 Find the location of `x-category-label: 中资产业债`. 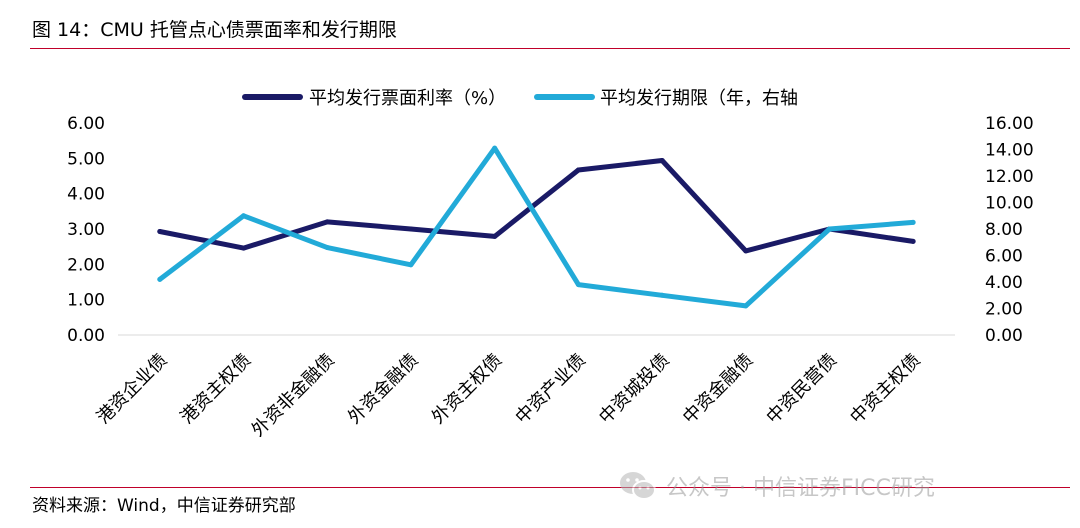

x-category-label: 中资产业债 is located at coordinates (550, 389).